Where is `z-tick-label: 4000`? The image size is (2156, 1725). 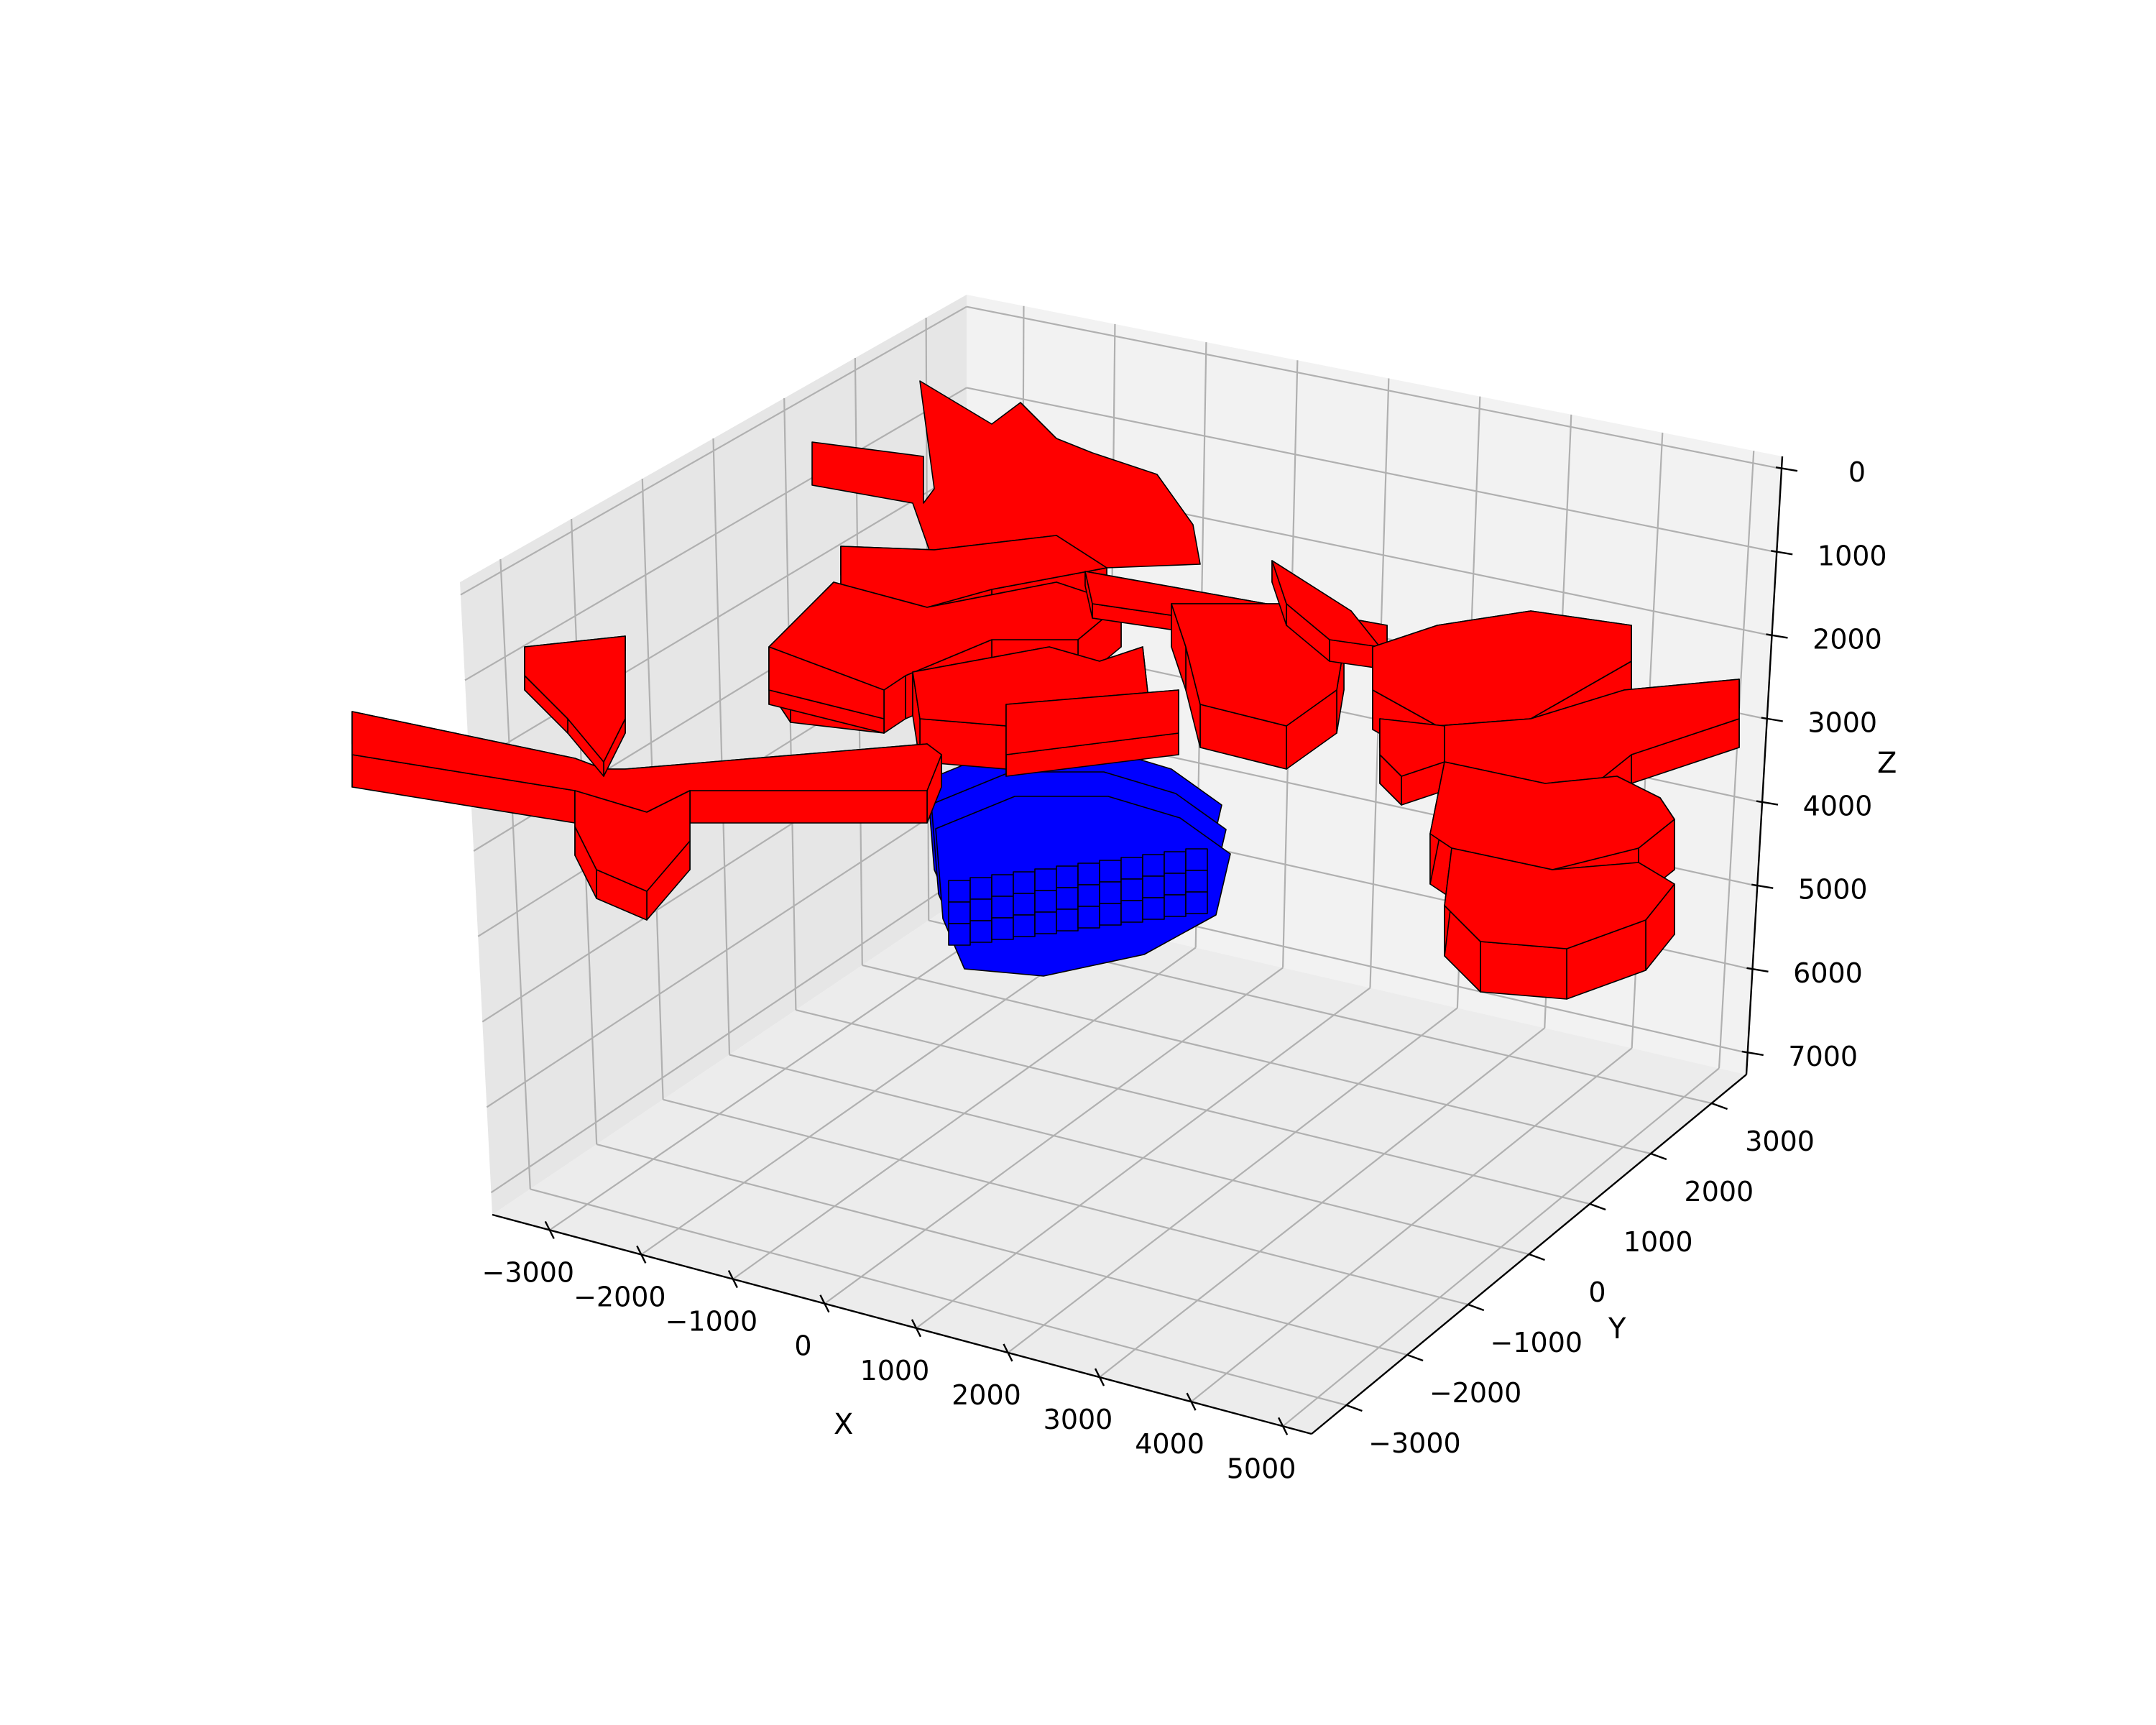
z-tick-label: 4000 is located at coordinates (1838, 806).